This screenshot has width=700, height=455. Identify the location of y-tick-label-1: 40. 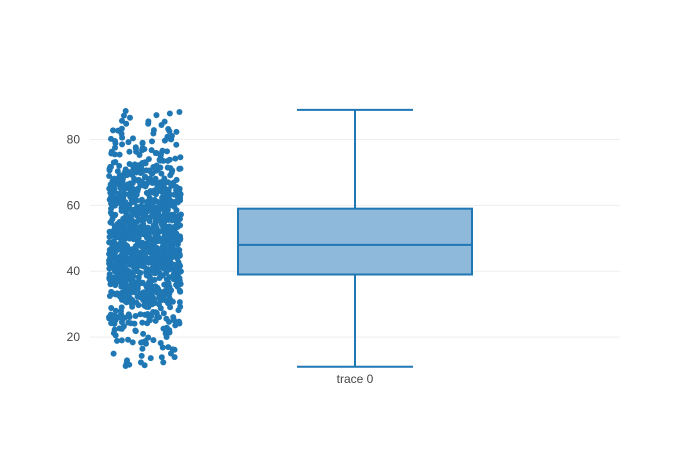
(74, 271).